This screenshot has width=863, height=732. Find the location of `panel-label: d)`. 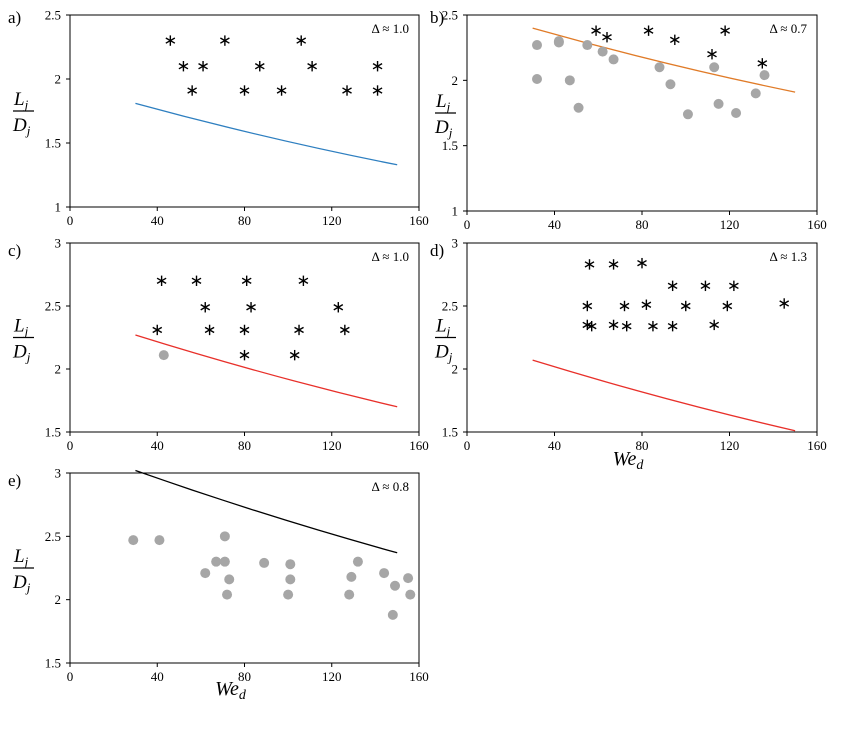

panel-label: d) is located at coordinates (437, 250).